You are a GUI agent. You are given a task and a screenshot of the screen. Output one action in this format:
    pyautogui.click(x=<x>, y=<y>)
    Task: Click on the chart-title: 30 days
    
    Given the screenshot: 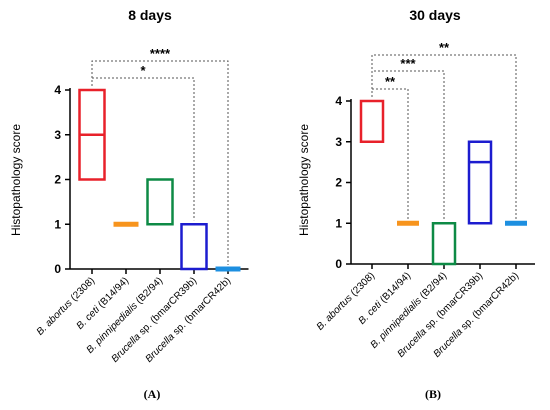 What is the action you would take?
    pyautogui.click(x=435, y=15)
    